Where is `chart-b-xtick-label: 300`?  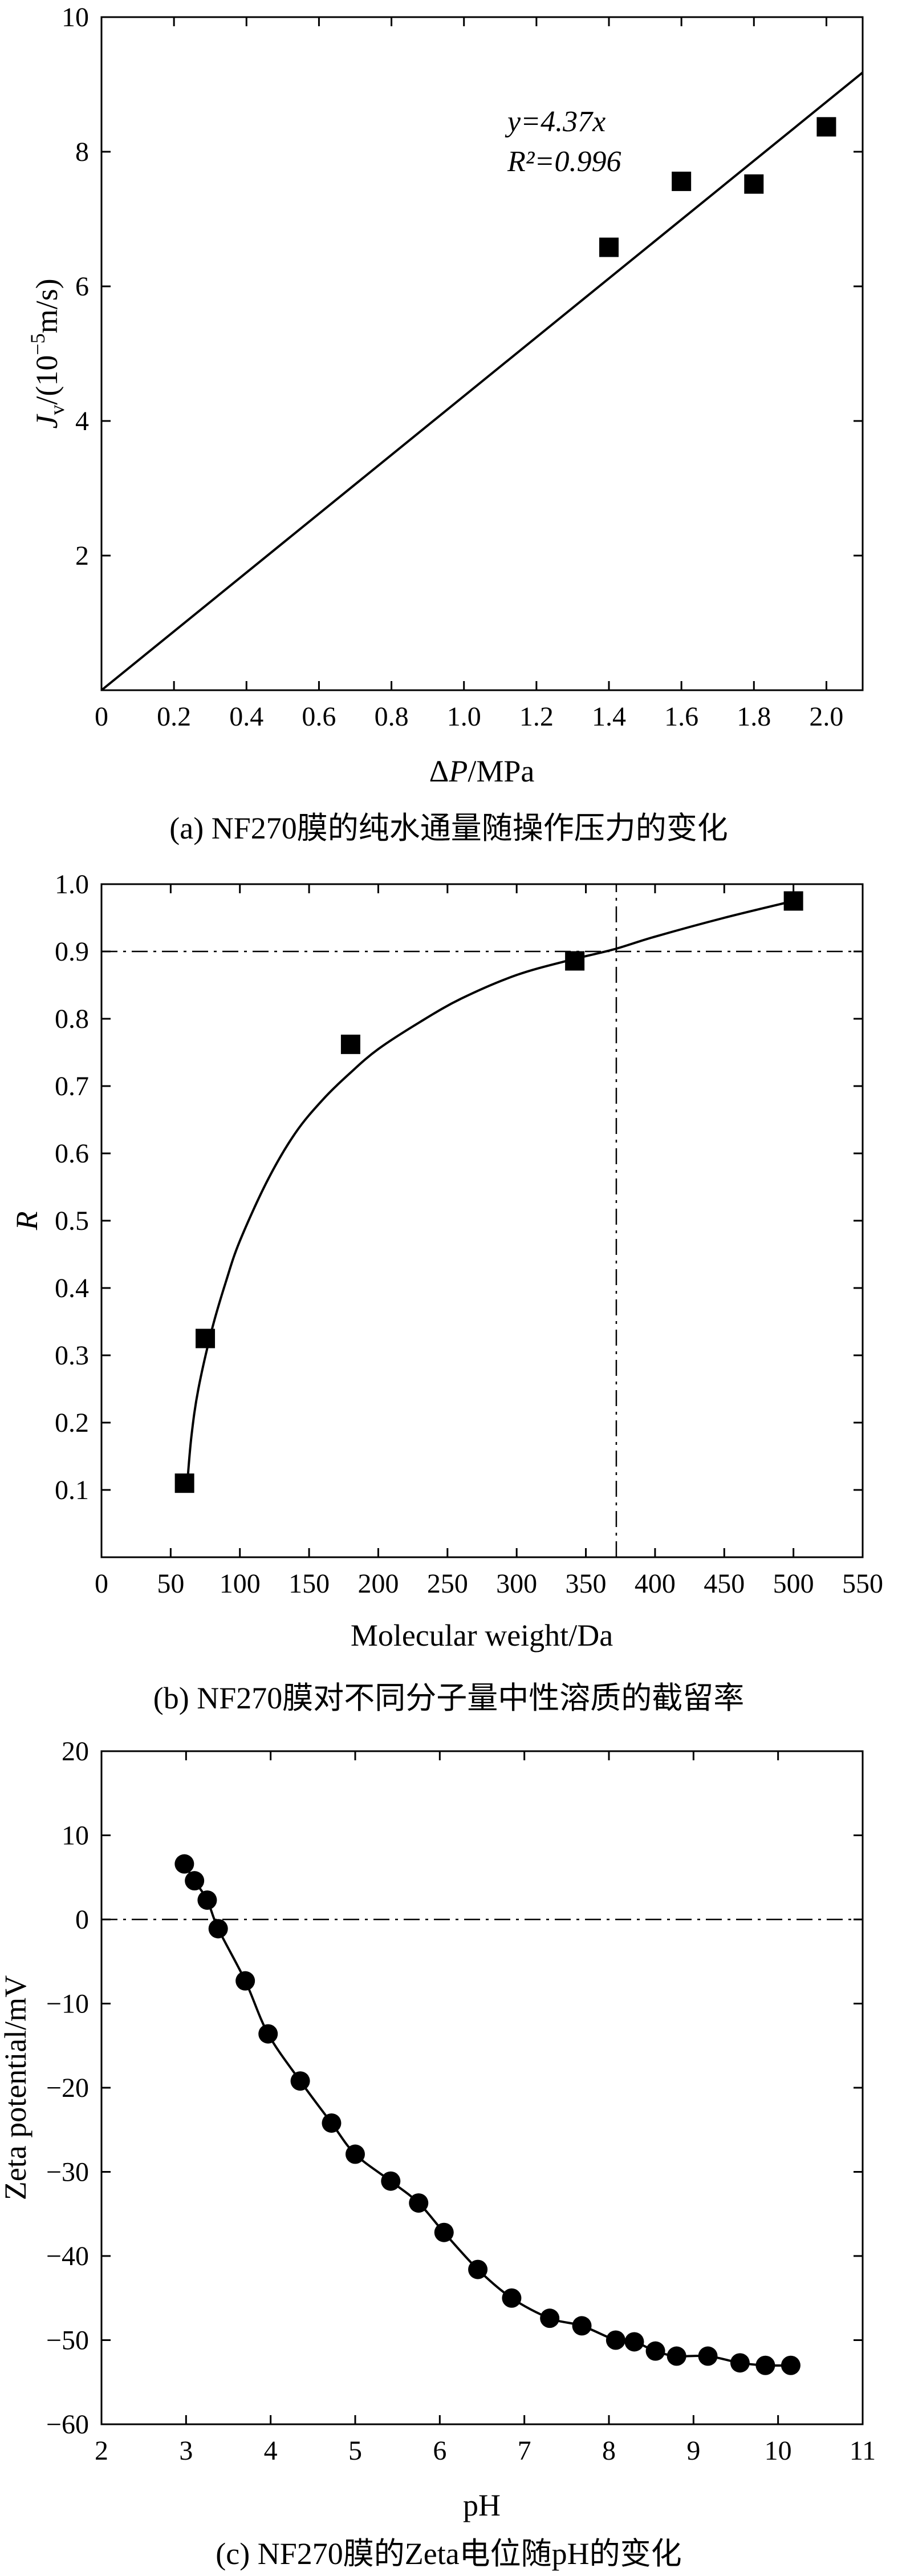 chart-b-xtick-label: 300 is located at coordinates (516, 1584).